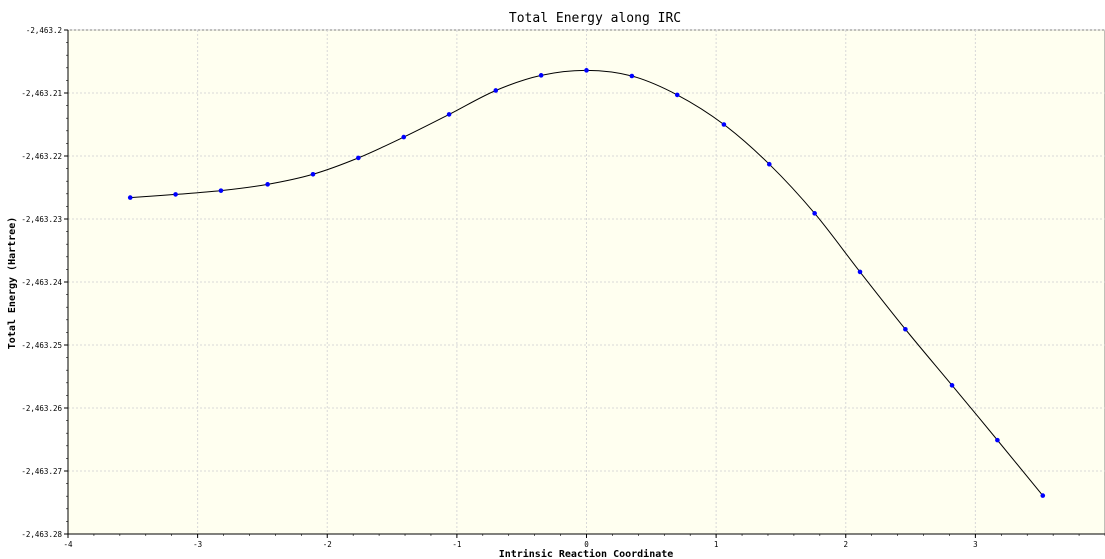 This screenshot has height=559, width=1105. What do you see at coordinates (41, 471) in the screenshot?
I see `y-tick-label: -2,463.27` at bounding box center [41, 471].